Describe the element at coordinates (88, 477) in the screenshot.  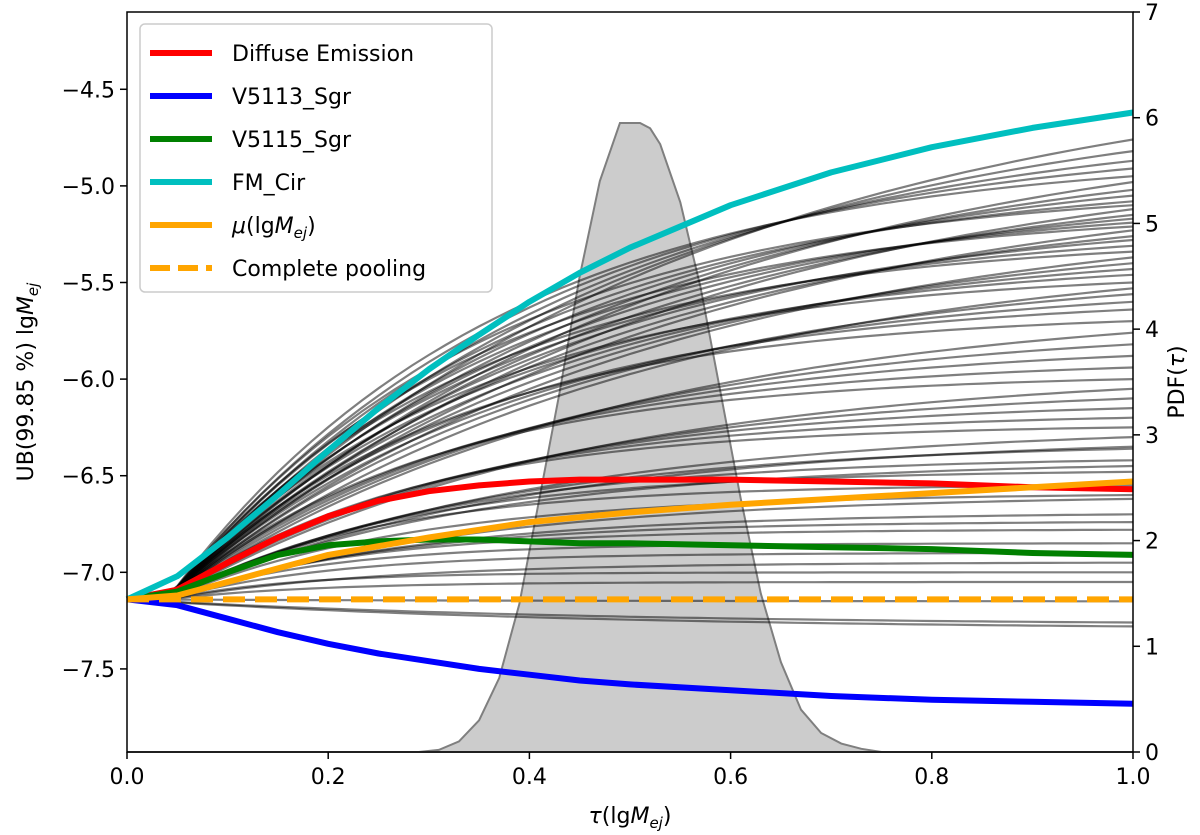
I see `y-left-tick-label: −6.5` at that location.